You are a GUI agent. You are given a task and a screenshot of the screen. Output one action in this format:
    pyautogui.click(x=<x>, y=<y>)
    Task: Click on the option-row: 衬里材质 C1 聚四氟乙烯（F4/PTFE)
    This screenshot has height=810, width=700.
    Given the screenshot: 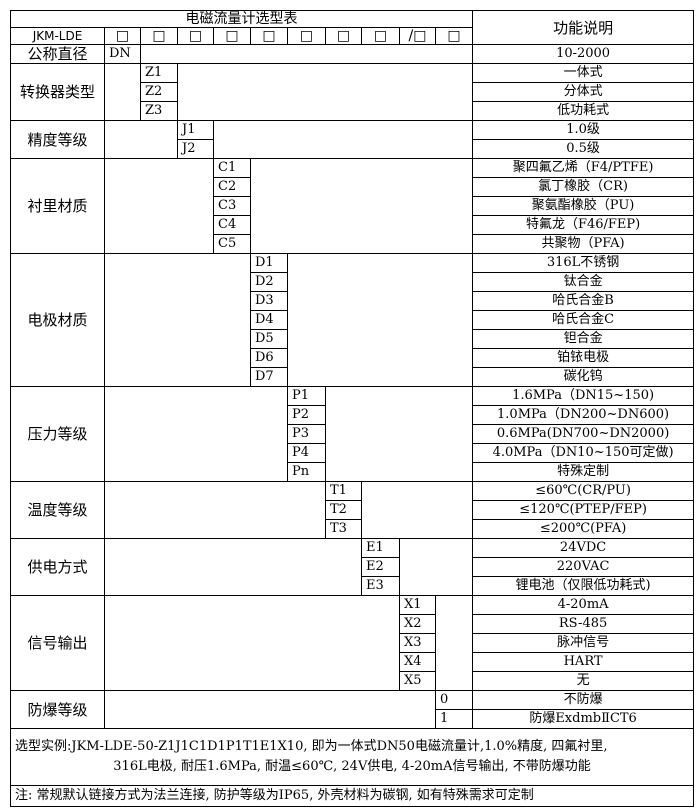 What is the action you would take?
    pyautogui.click(x=352, y=206)
    